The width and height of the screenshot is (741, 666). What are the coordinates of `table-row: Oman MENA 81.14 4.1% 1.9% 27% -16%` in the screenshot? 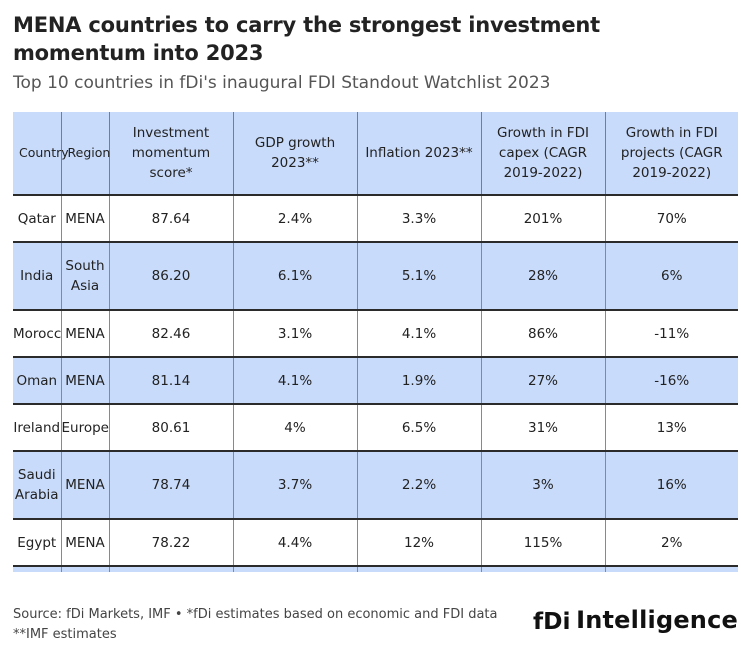 It's located at (375, 381).